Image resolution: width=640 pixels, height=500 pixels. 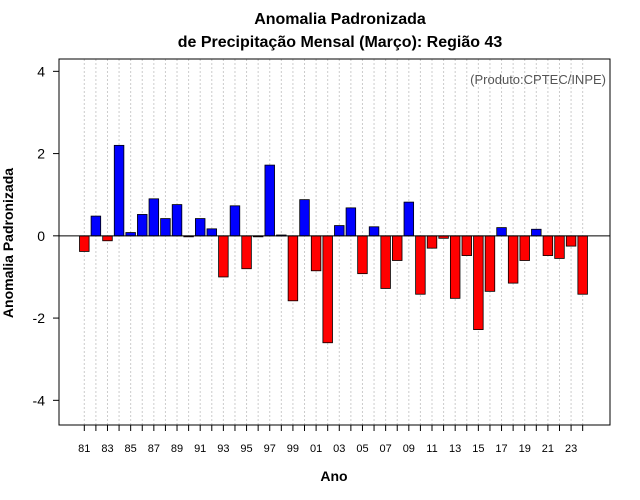 I want to click on x-tick-label-21: 21, so click(x=548, y=449).